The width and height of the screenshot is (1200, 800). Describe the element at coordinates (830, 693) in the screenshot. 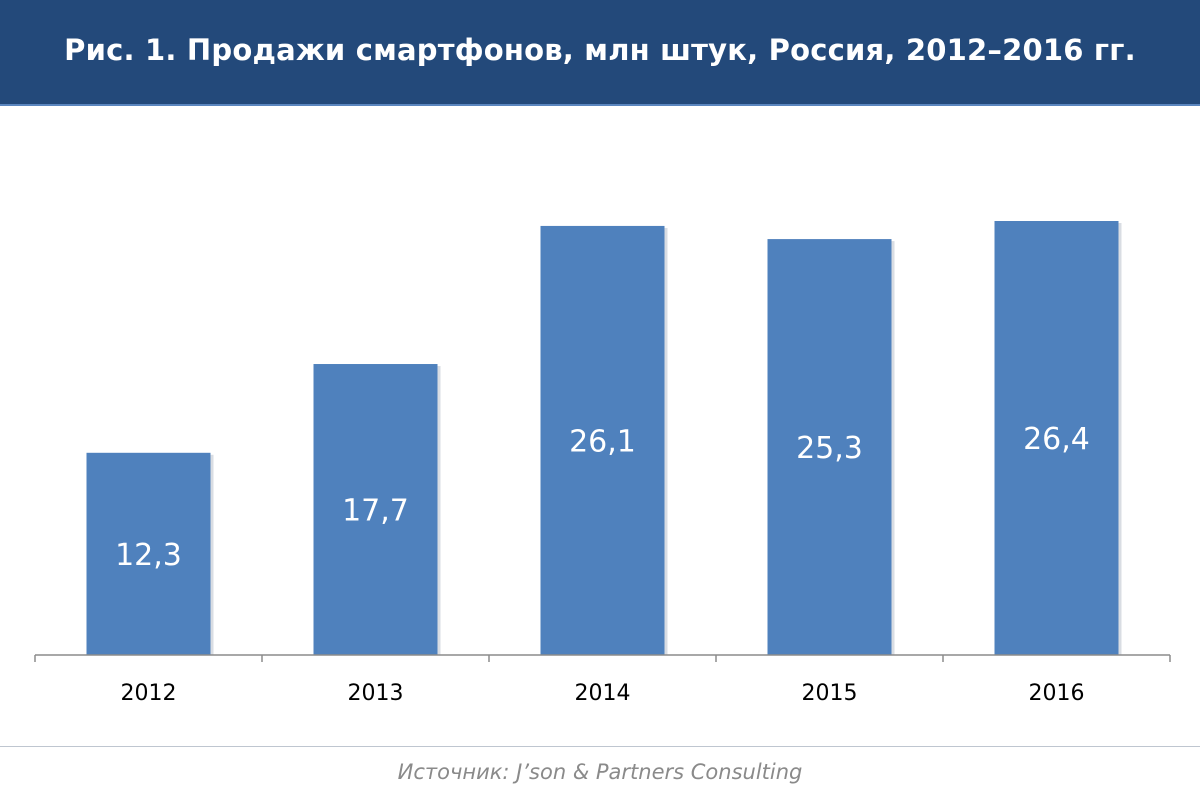

I see `x-tick-label-2015: 2015` at that location.